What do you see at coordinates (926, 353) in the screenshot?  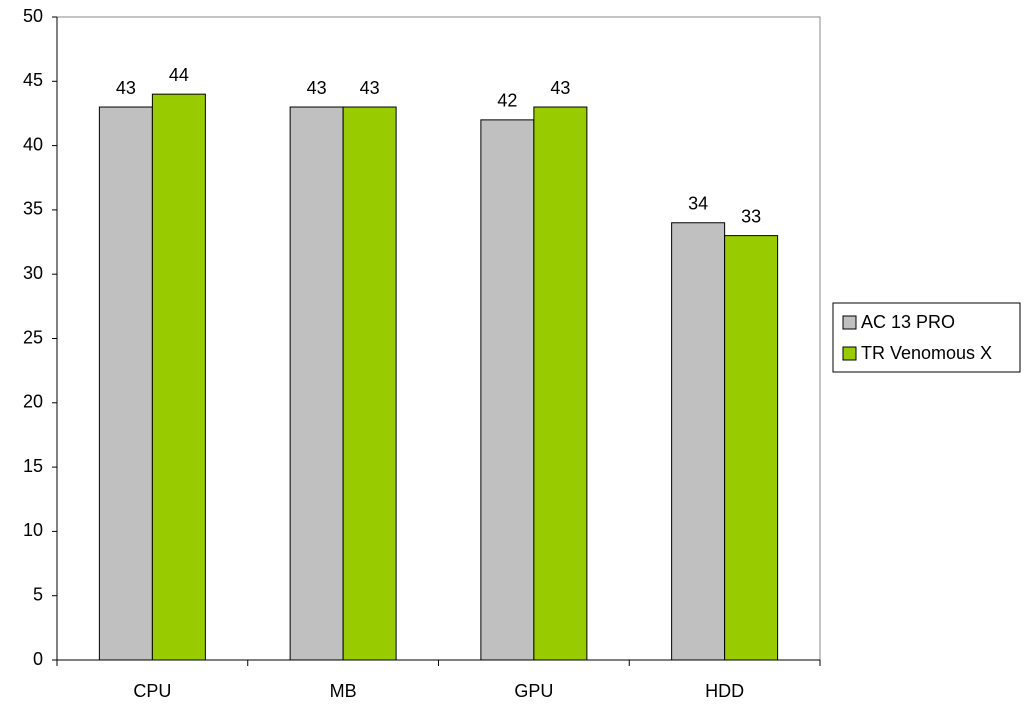 I see `legend-label: TR Venomous X` at bounding box center [926, 353].